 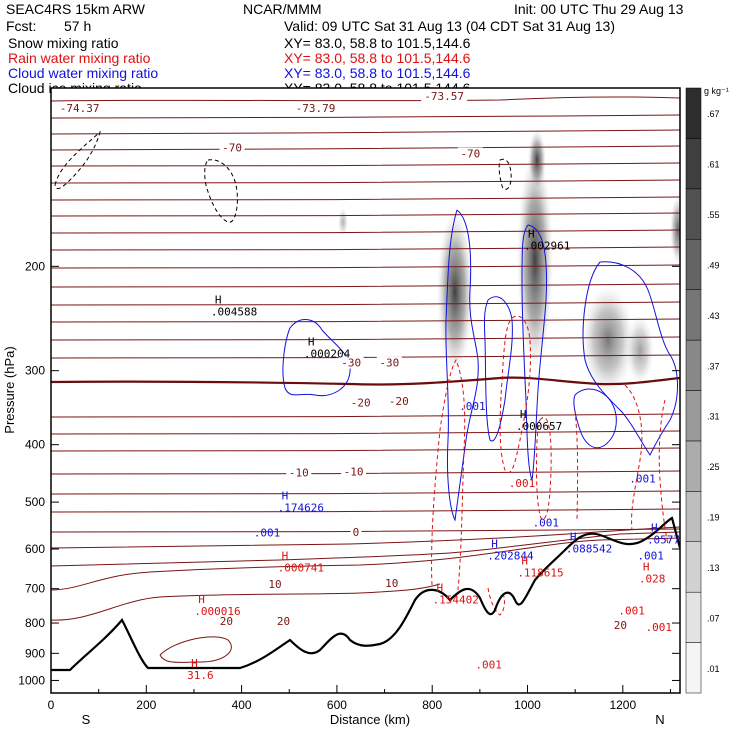 I want to click on value-label: .000016, so click(x=217, y=611).